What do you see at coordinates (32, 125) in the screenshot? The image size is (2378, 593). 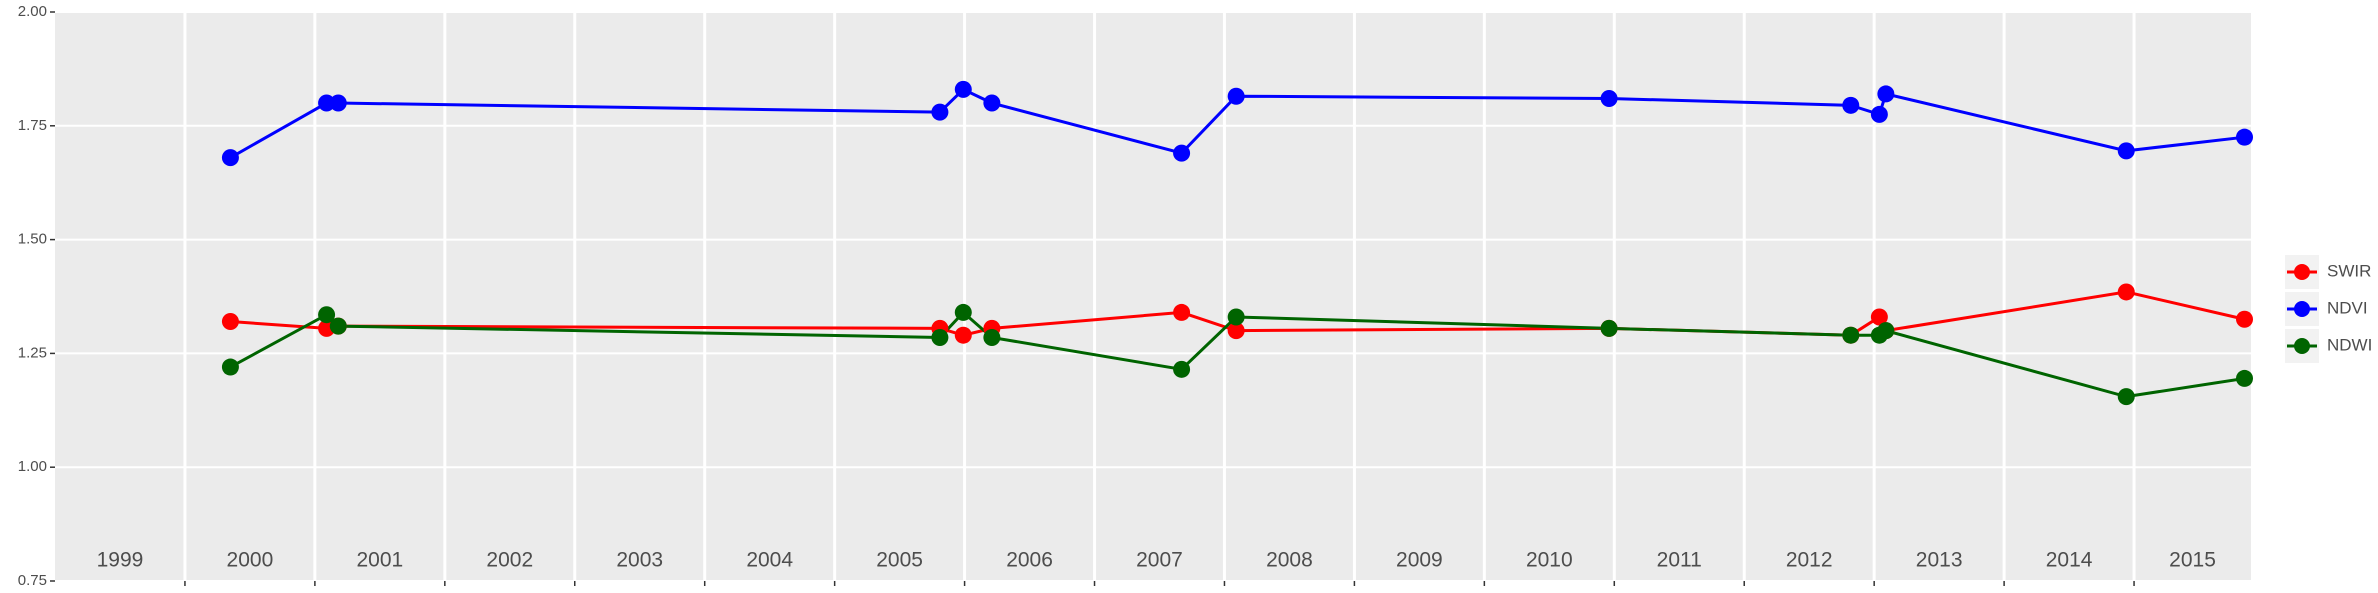 I see `y-tick-label: 1.75` at bounding box center [32, 125].